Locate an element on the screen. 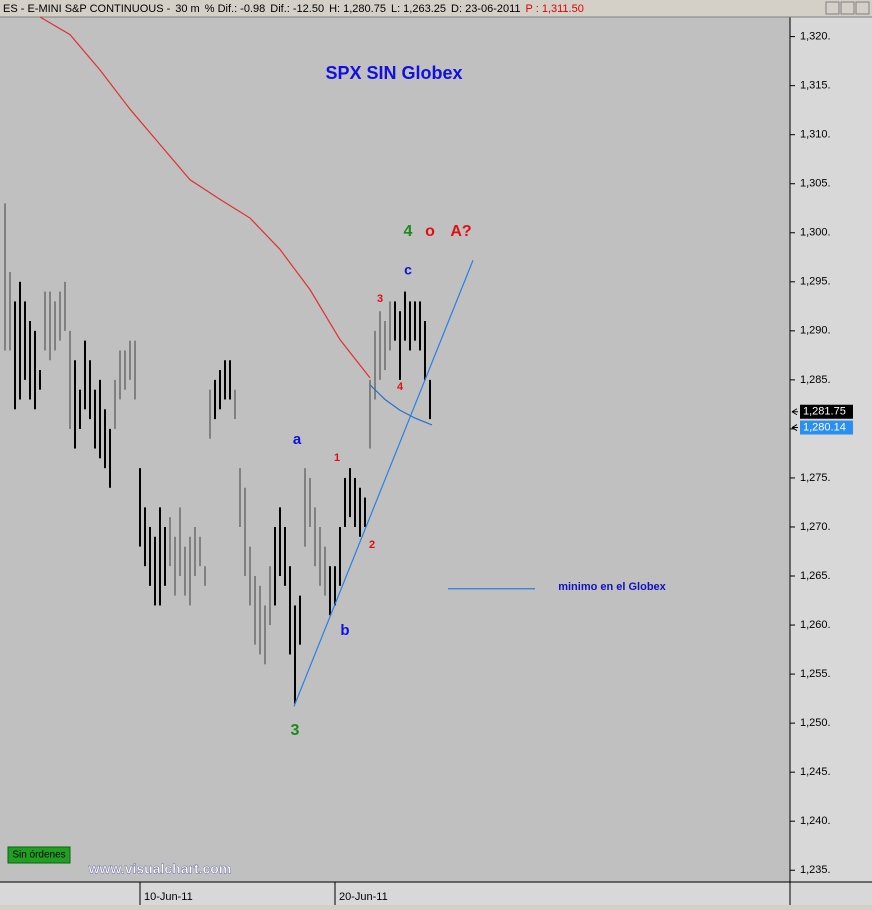 This screenshot has height=910, width=872. status-box is located at coordinates (39, 855).